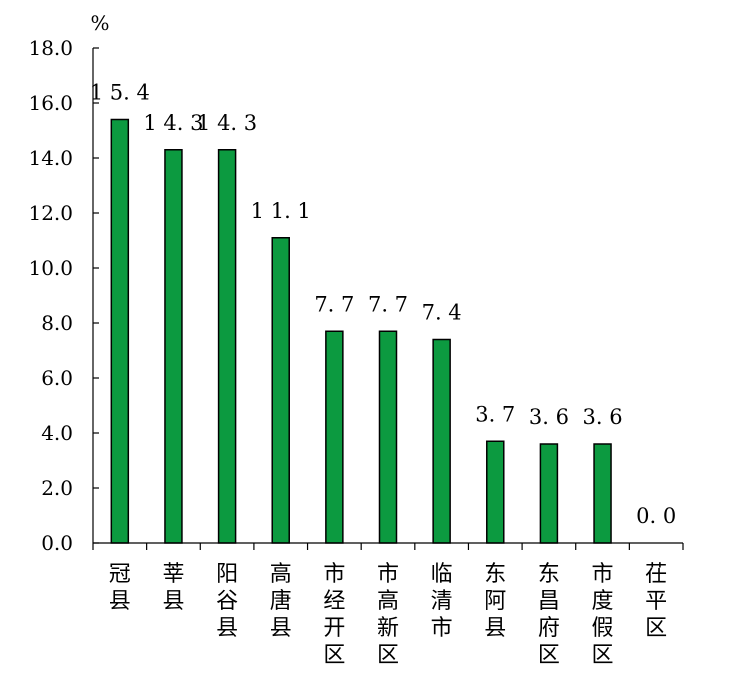  Describe the element at coordinates (57, 543) in the screenshot. I see `y-tick-label: 0.0` at that location.